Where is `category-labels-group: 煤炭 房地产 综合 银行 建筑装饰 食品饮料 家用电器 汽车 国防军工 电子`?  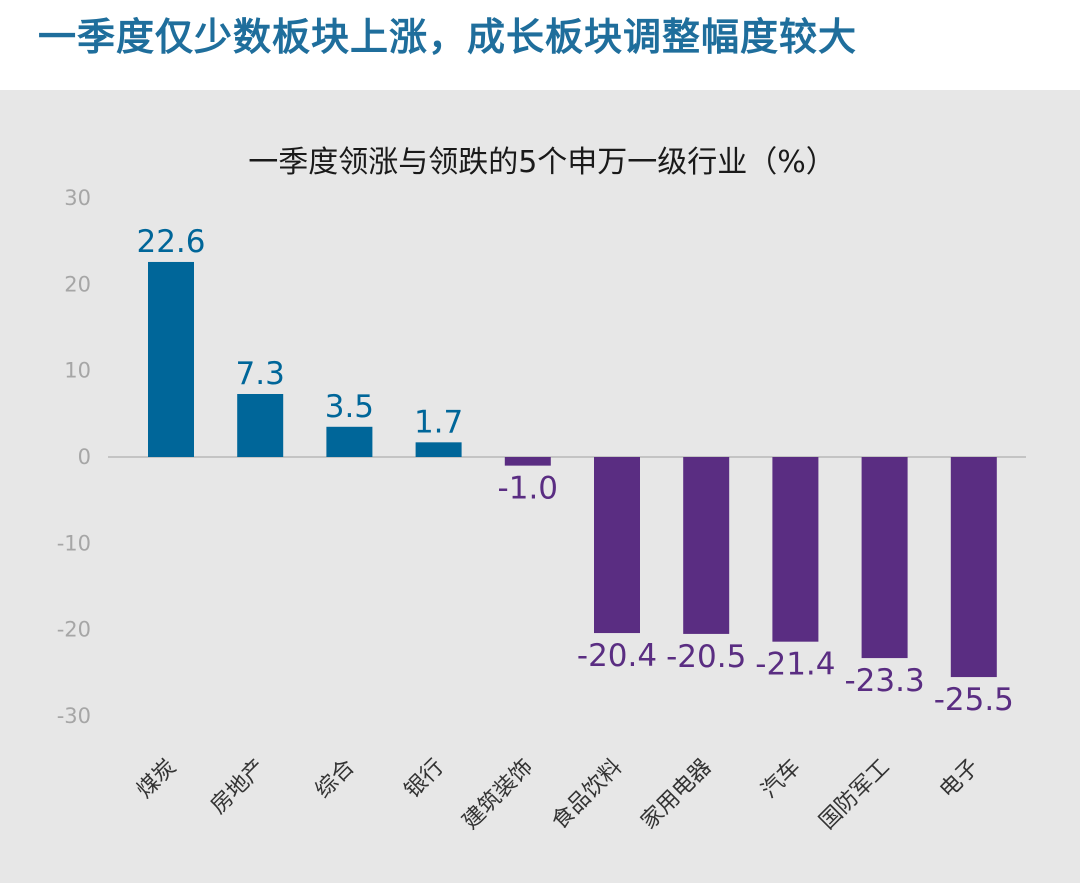 category-labels-group: 煤炭 房地产 综合 银行 建筑装饰 食品饮料 家用电器 汽车 国防军工 电子 is located at coordinates (558, 795).